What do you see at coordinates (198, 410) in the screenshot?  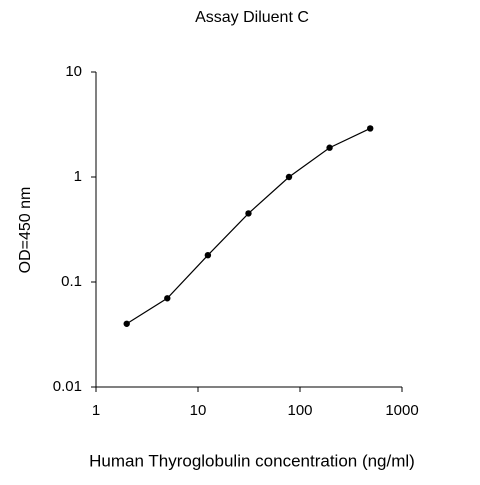 I see `x-tick-label: 10` at bounding box center [198, 410].